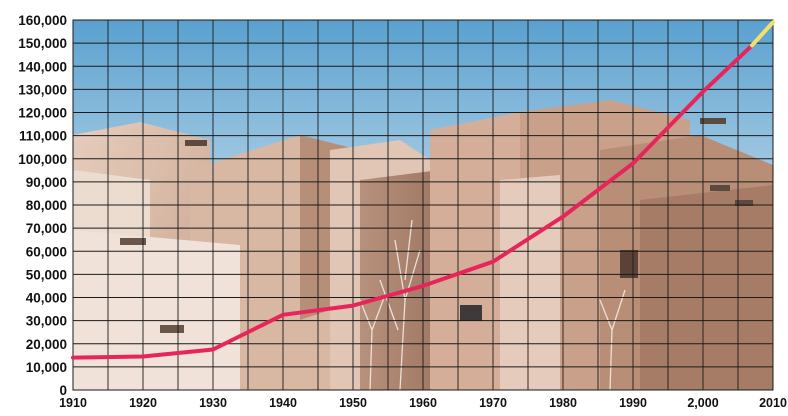 This screenshot has width=788, height=416. What do you see at coordinates (213, 403) in the screenshot?
I see `x-tick-label: 1930` at bounding box center [213, 403].